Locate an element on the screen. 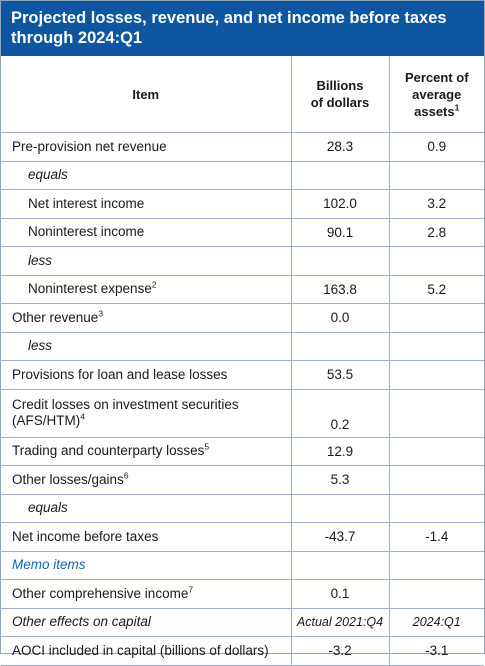  table-row: Other revenue3 0.0 is located at coordinates (242, 318).